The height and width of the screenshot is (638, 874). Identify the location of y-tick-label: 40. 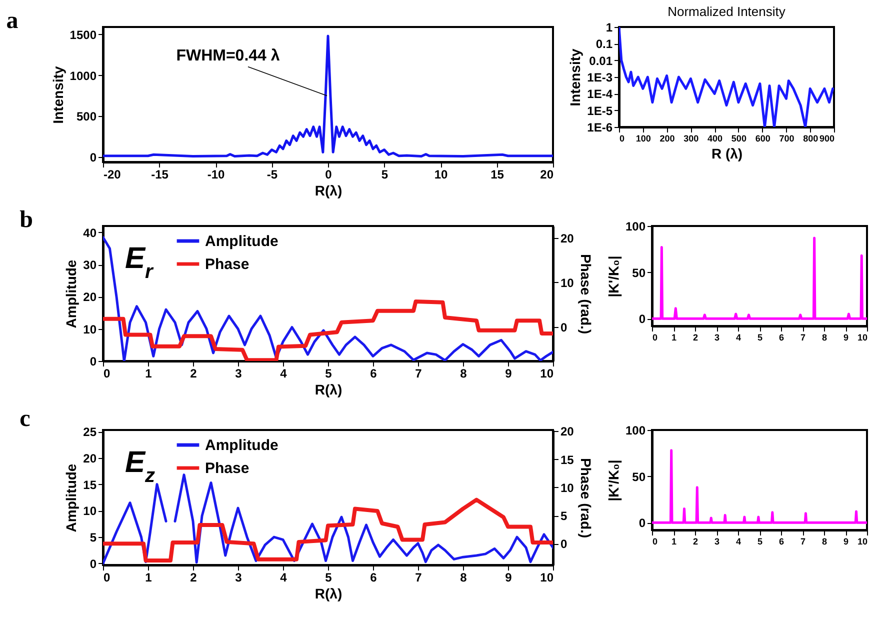
(90, 233).